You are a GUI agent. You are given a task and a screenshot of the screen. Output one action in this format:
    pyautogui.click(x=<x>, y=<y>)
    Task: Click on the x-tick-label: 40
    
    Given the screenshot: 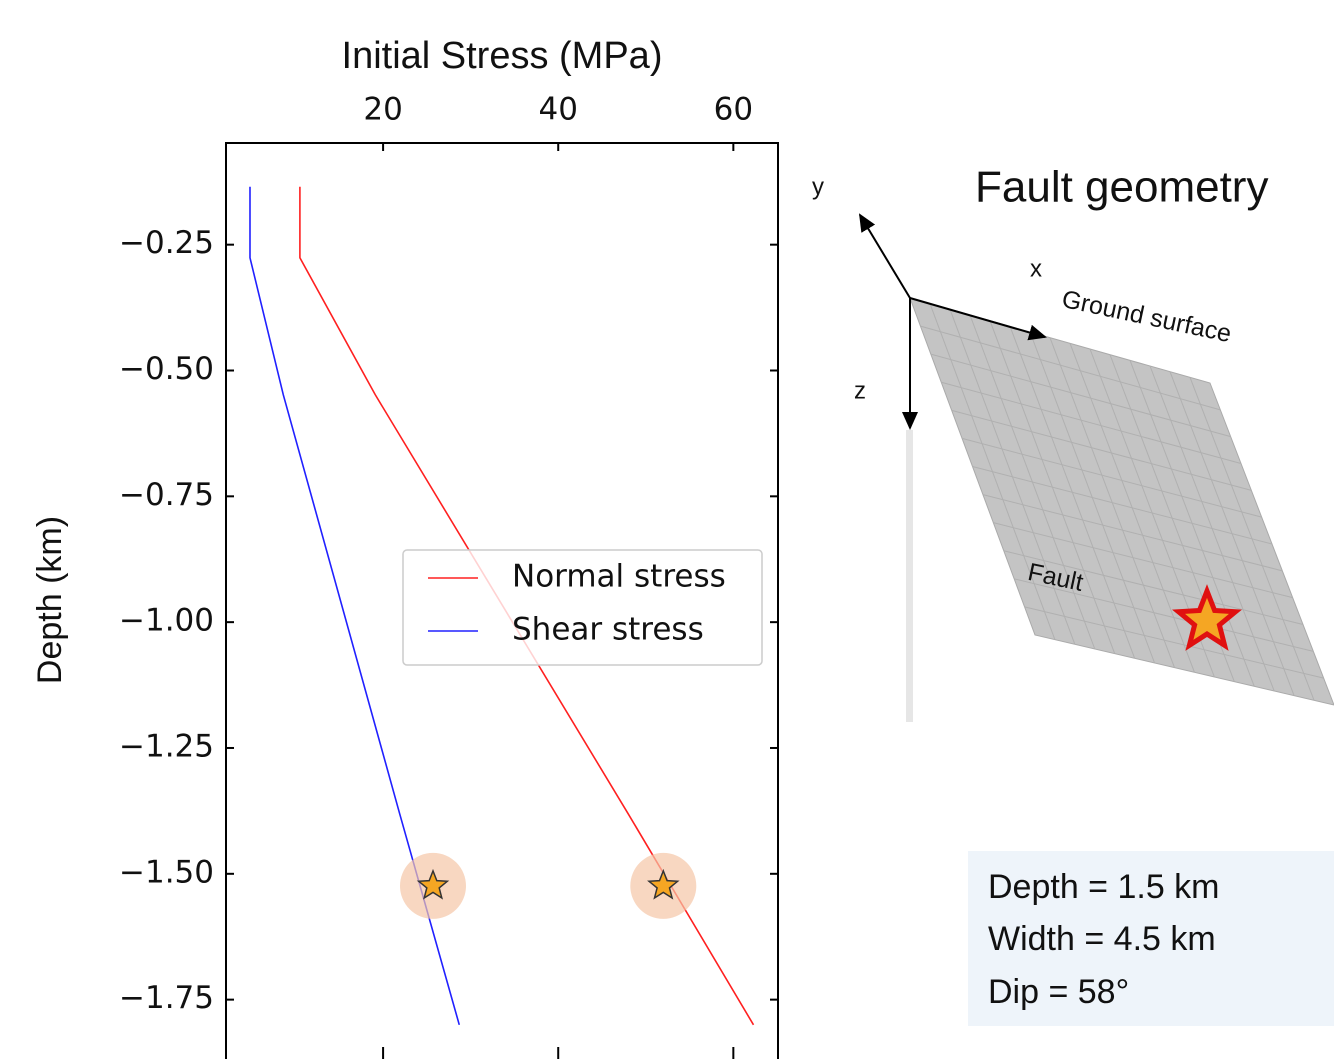 What is the action you would take?
    pyautogui.click(x=557, y=110)
    